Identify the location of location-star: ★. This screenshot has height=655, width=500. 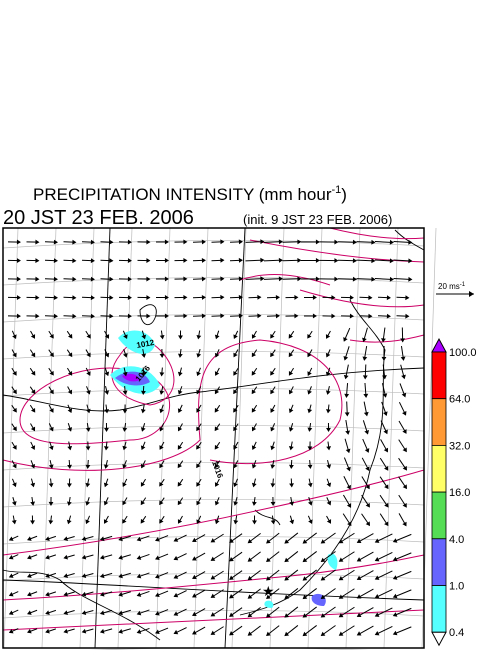
(268, 591).